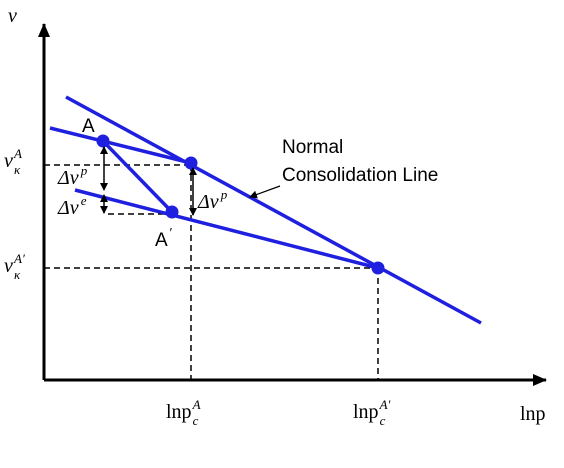  I want to click on x-label: lnp, so click(533, 414).